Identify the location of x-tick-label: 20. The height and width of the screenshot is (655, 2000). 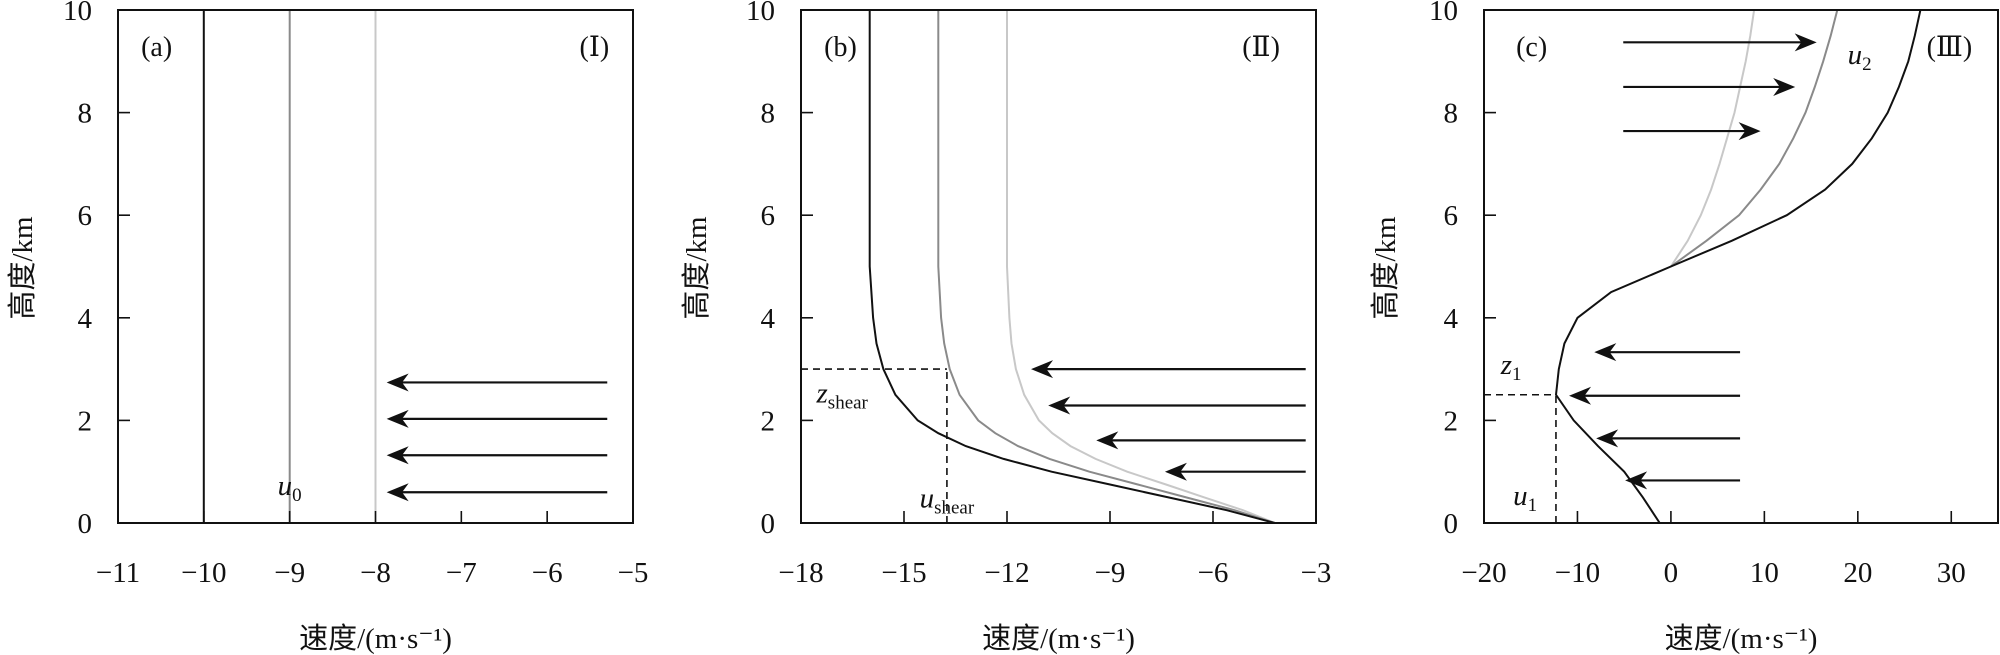
(1857, 573).